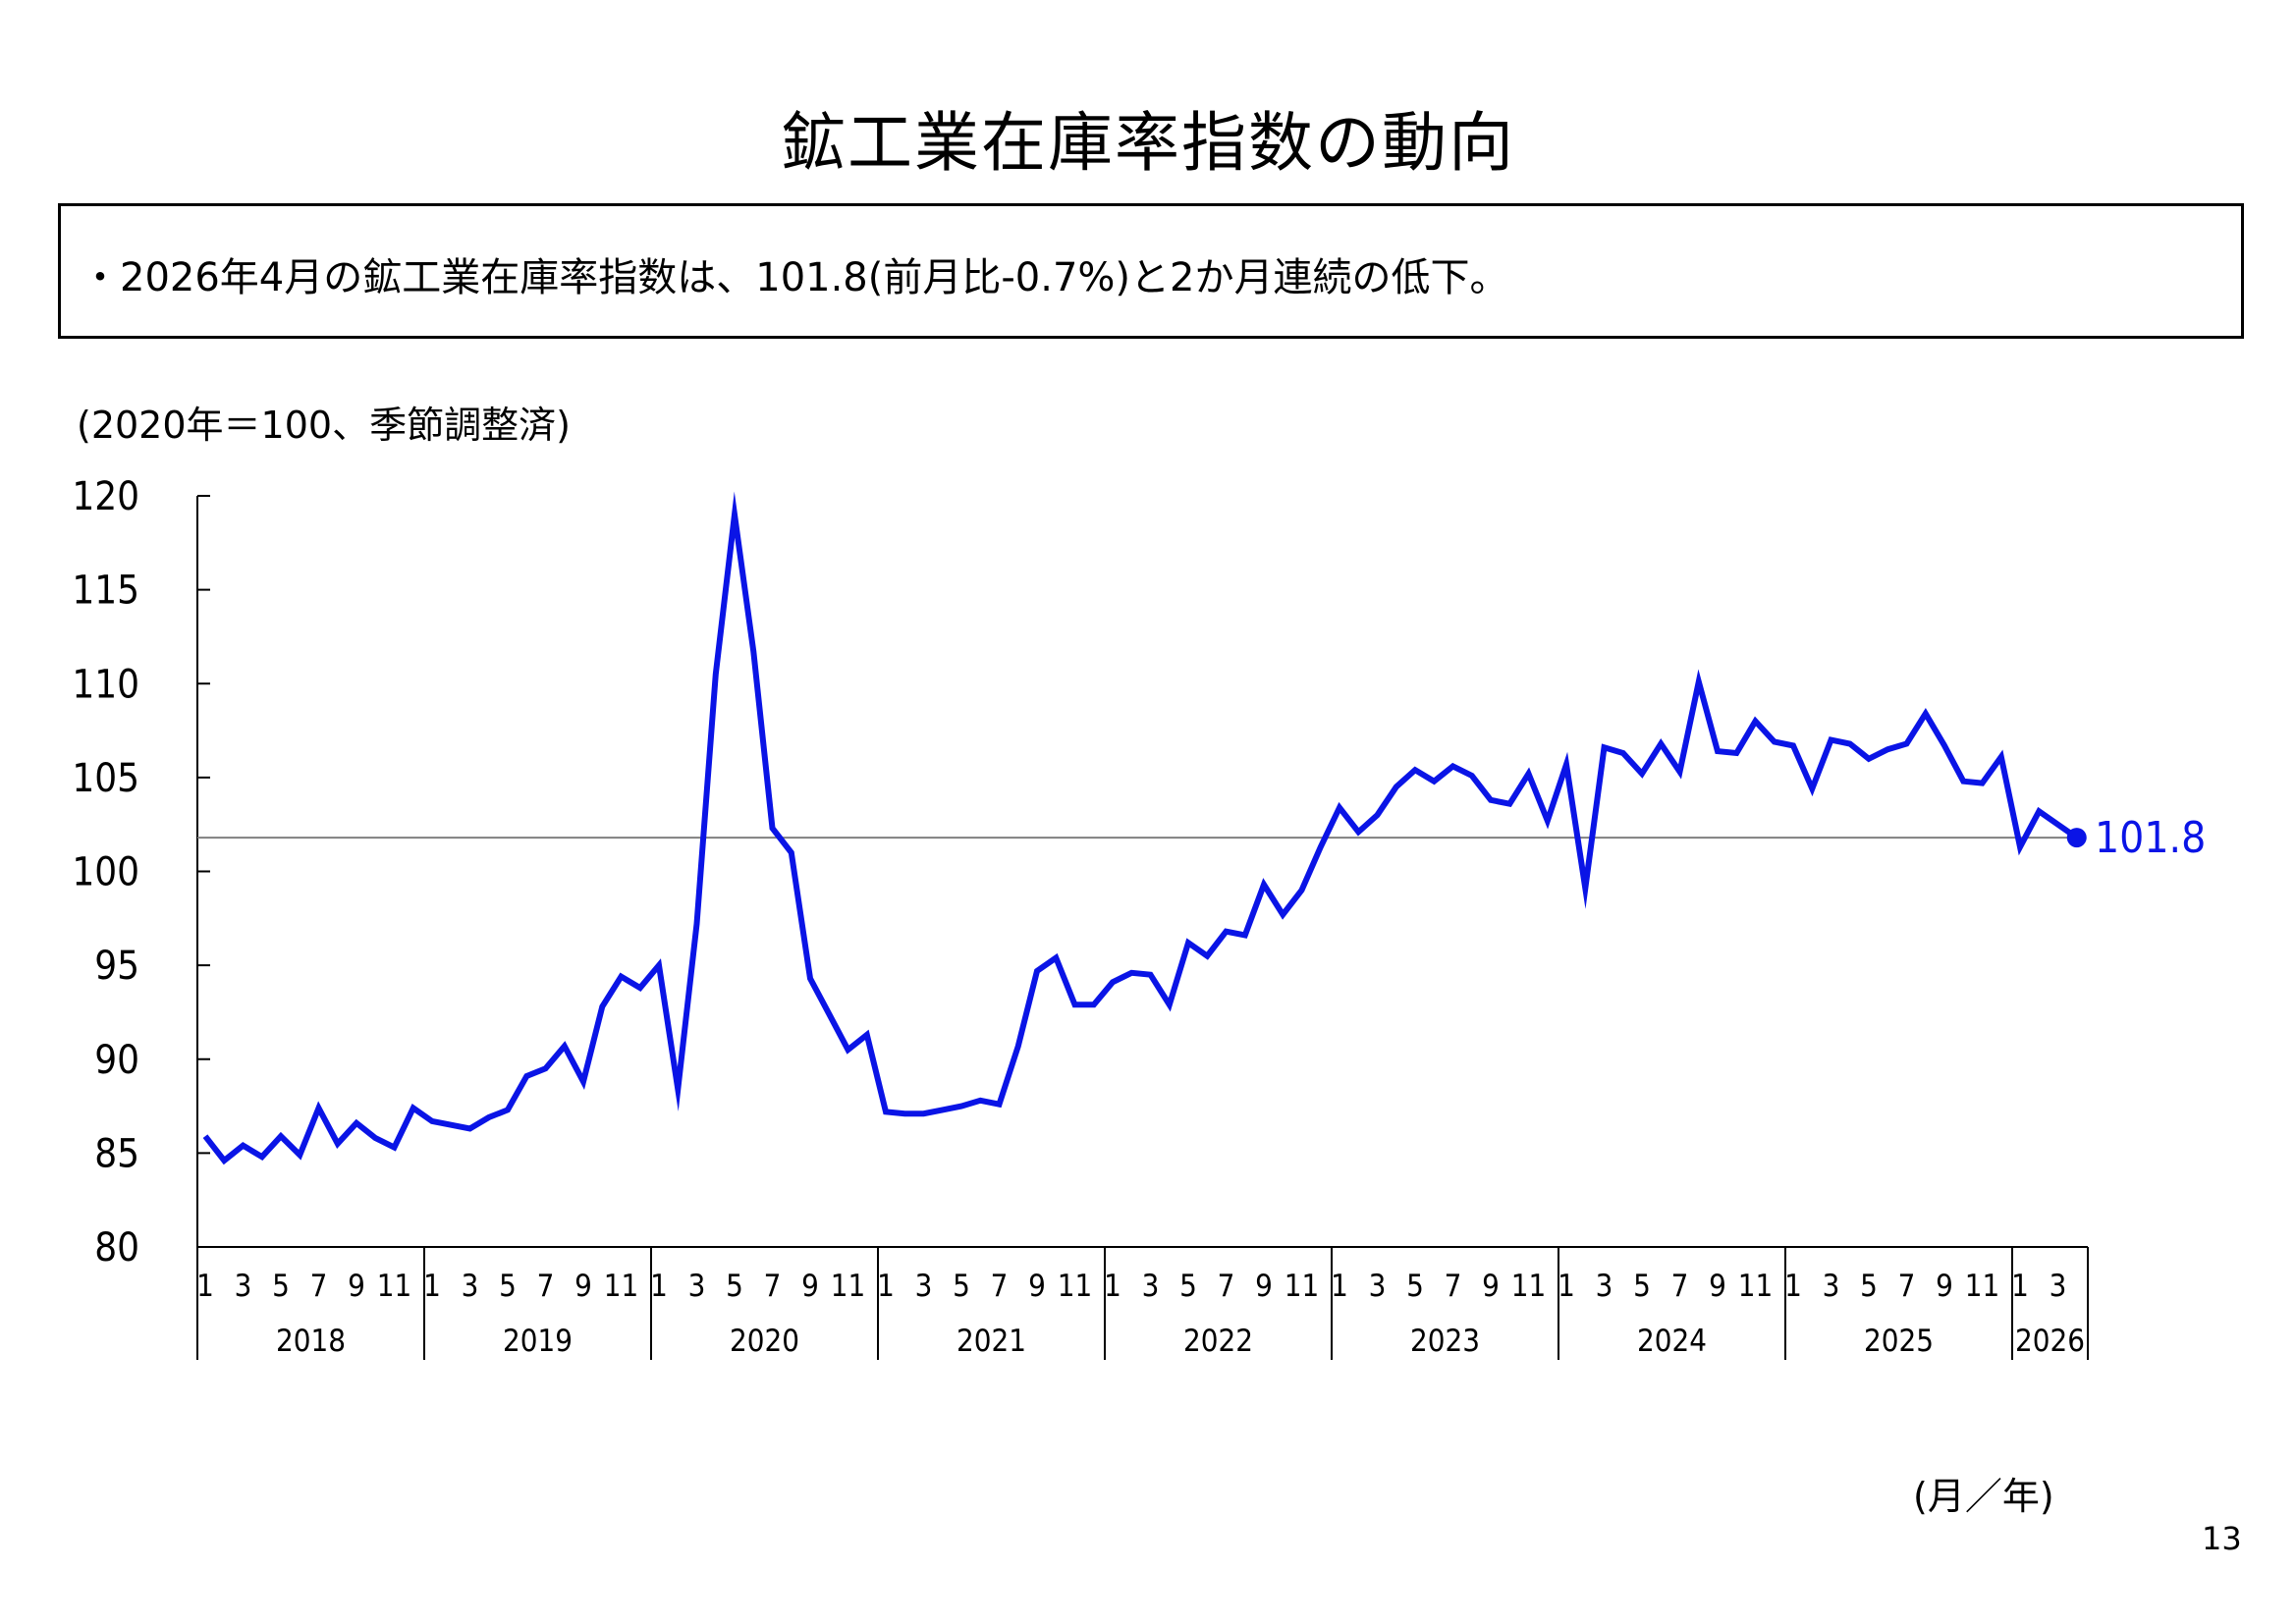 This screenshot has height=1624, width=2296. What do you see at coordinates (105, 872) in the screenshot?
I see `y-tick-label: 100` at bounding box center [105, 872].